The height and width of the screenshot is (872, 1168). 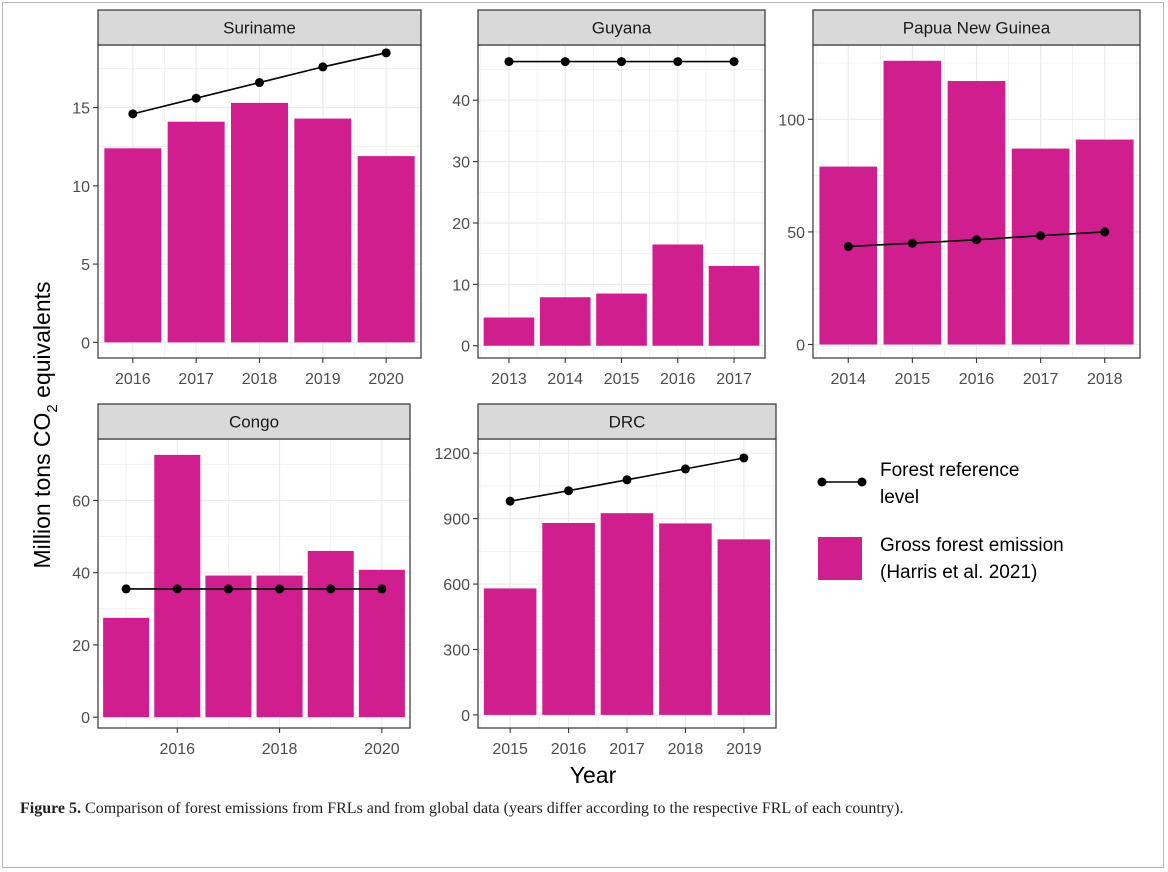 What do you see at coordinates (791, 120) in the screenshot?
I see `y-tick-label: 100` at bounding box center [791, 120].